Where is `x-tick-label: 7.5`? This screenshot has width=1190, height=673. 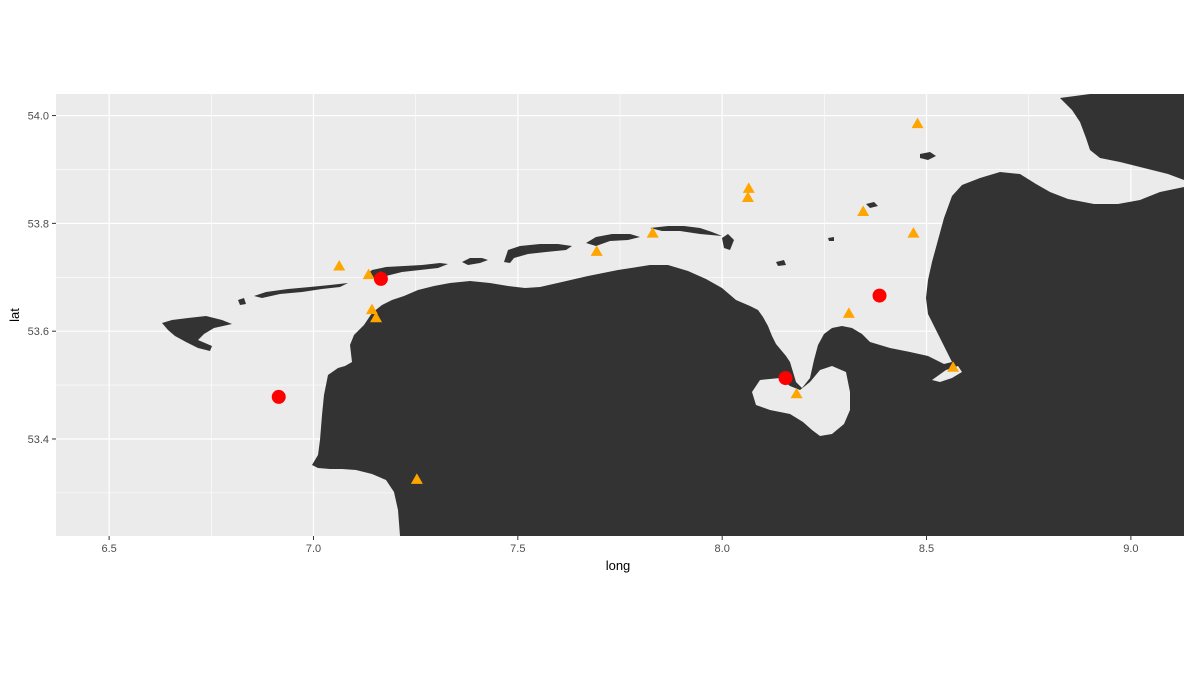
x-tick-label: 7.5 is located at coordinates (517, 549).